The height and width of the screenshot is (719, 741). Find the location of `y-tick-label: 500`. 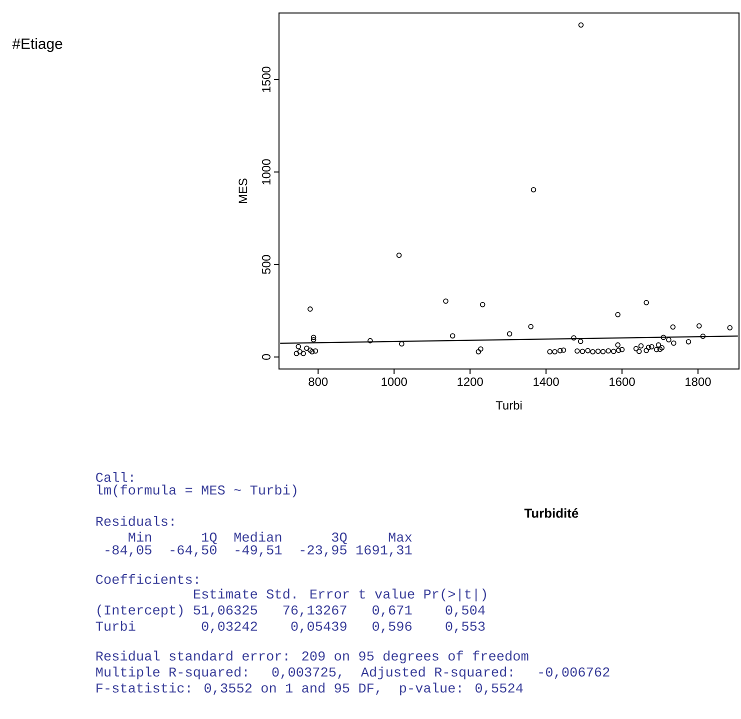

y-tick-label: 500 is located at coordinates (266, 264).